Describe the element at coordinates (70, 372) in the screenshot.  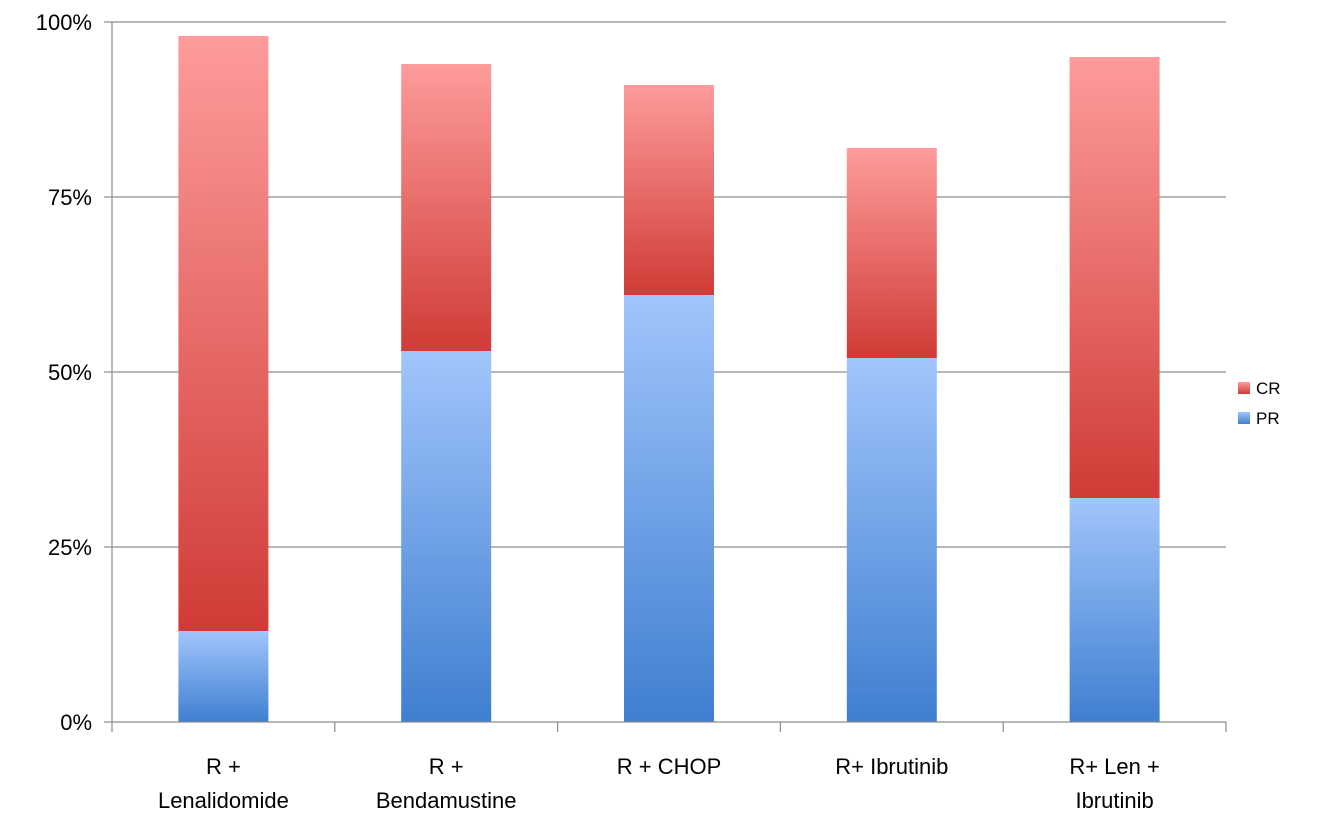
I see `y-tick-label: 50%` at that location.